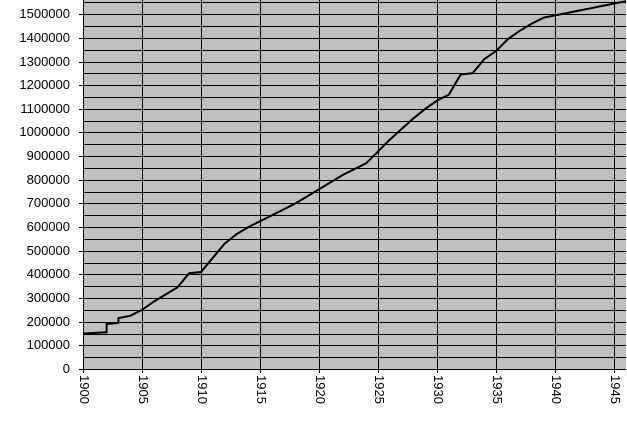  I want to click on y-tick-label: 100000, so click(48, 344).